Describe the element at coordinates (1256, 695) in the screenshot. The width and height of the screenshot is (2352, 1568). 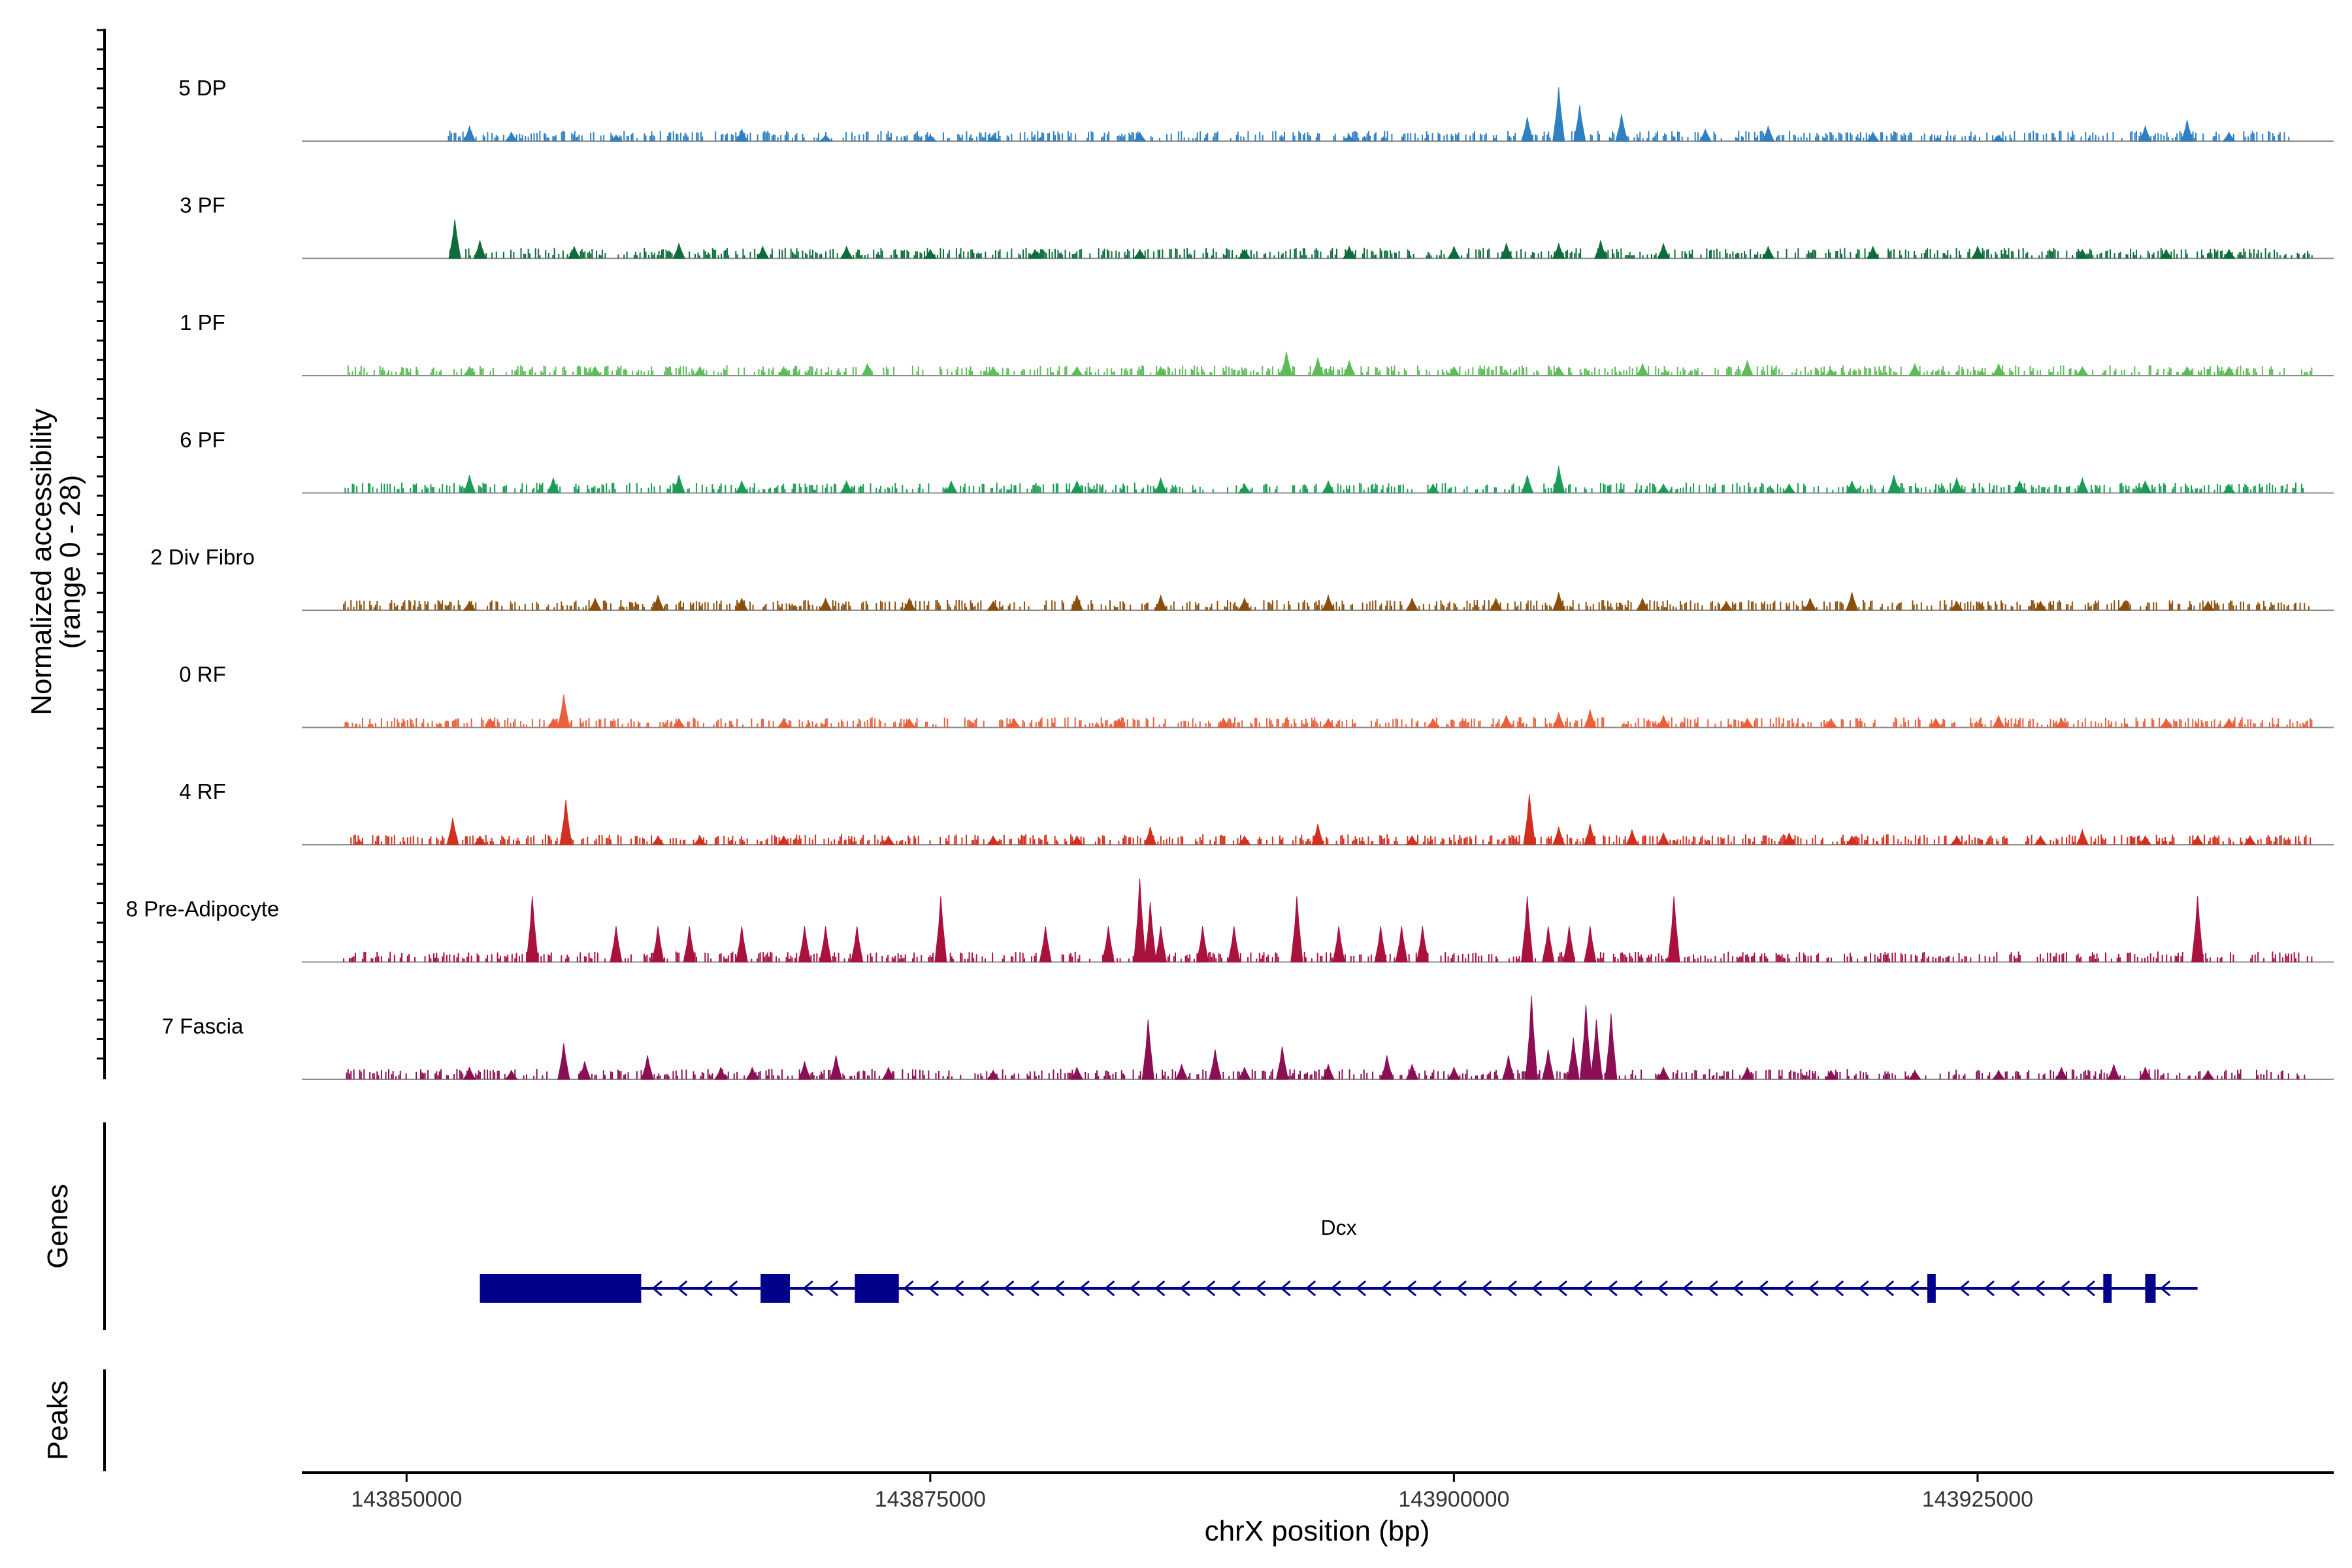
I see `track-0-rf: 0 RF` at that location.